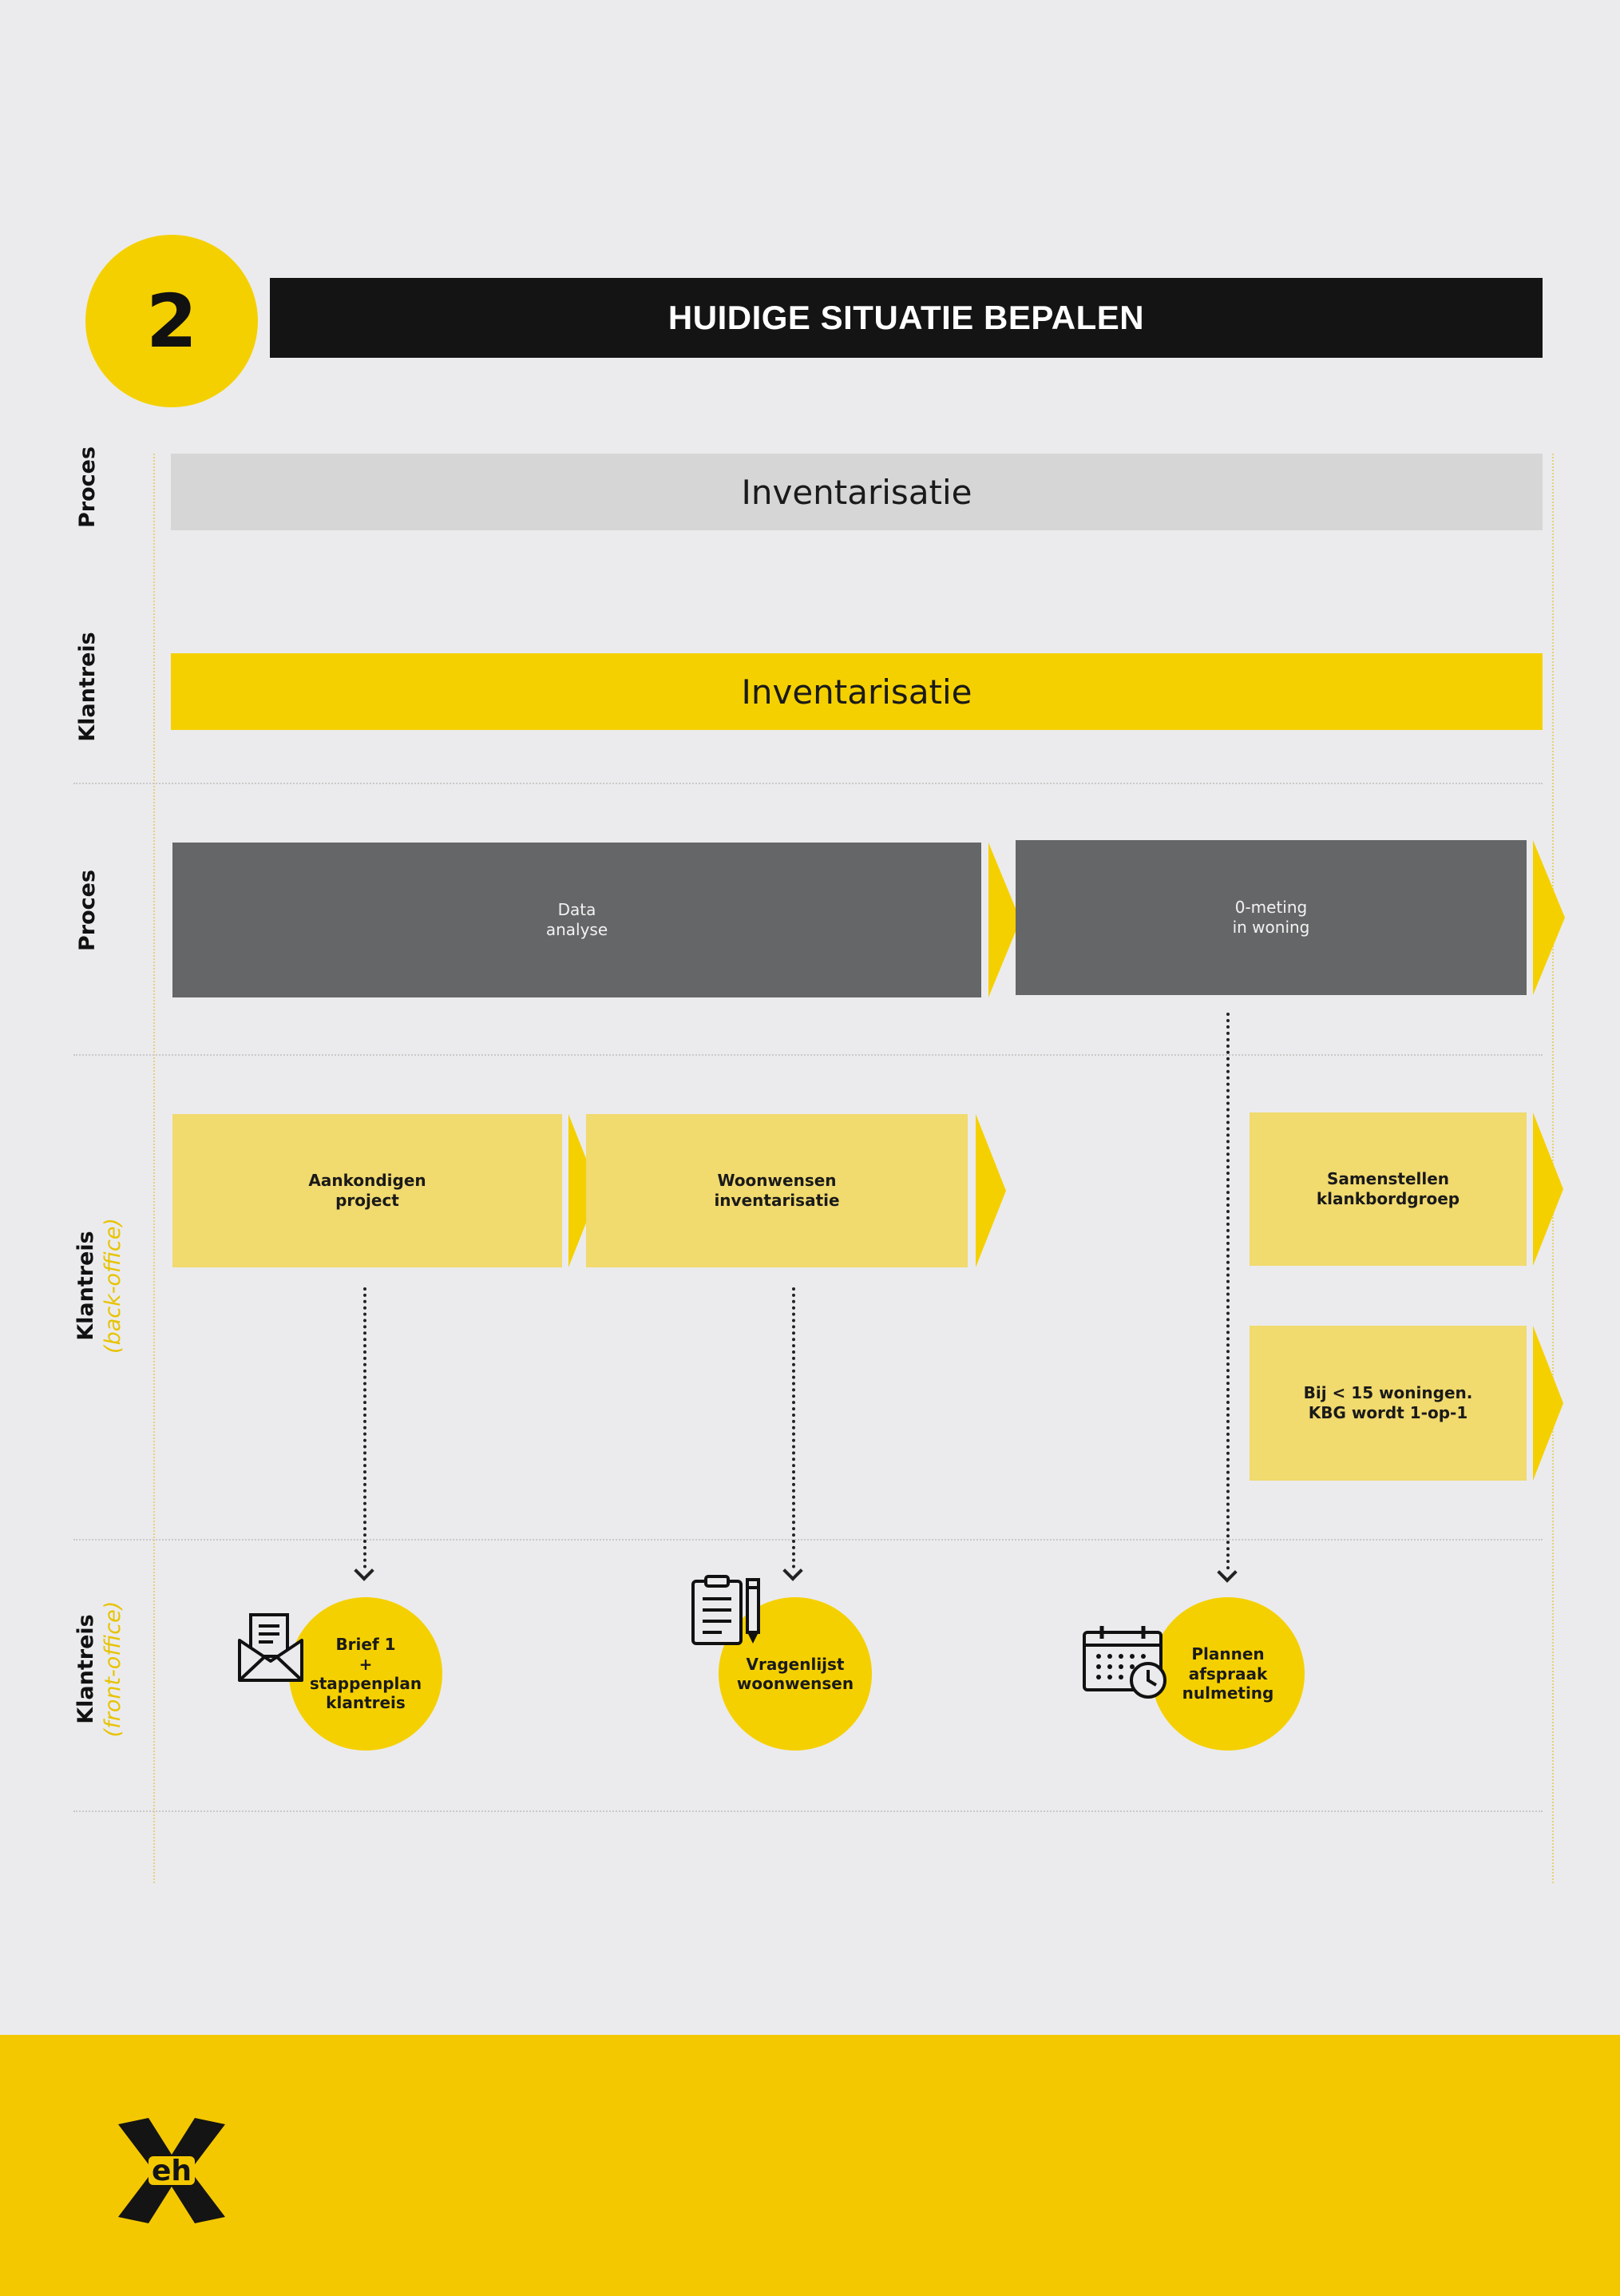  What do you see at coordinates (270, 1646) in the screenshot?
I see `envelope-letter-icon` at bounding box center [270, 1646].